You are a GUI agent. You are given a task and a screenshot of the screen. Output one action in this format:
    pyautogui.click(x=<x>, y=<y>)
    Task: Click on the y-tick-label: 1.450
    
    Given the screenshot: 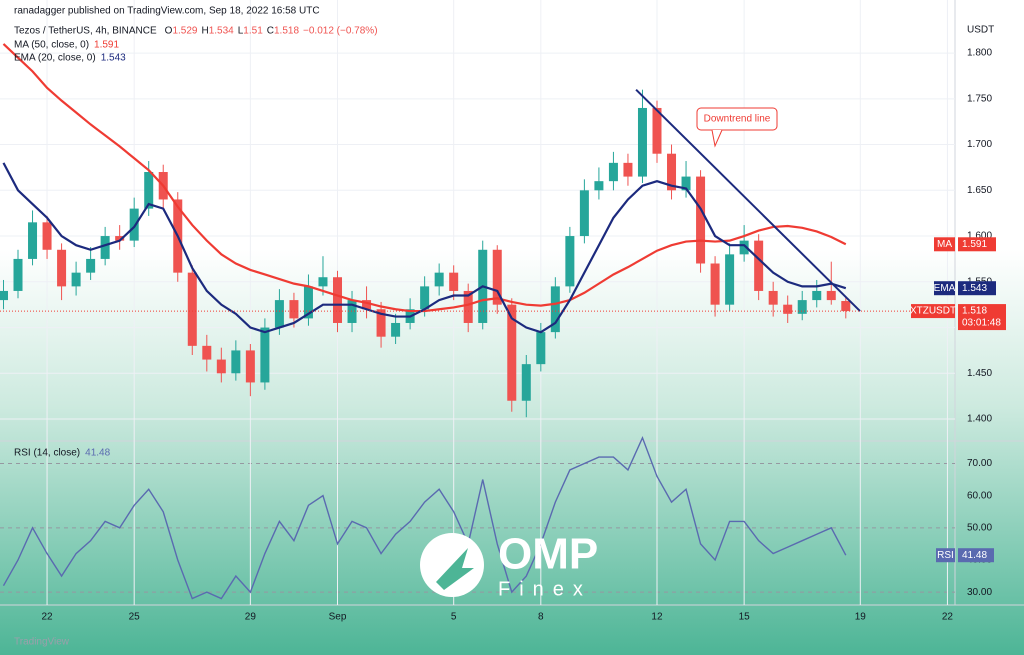 What is the action you would take?
    pyautogui.click(x=979, y=373)
    